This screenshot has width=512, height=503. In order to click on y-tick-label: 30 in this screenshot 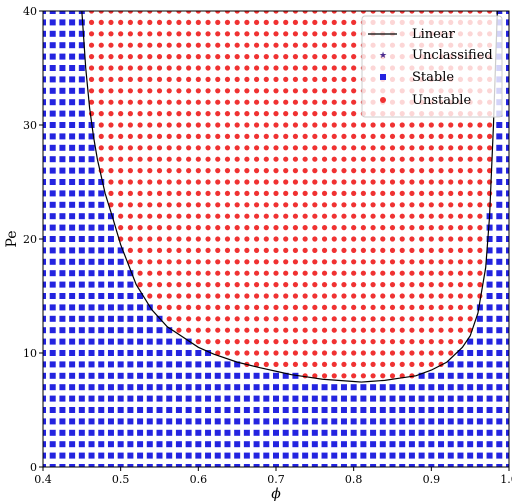, I will do `click(30, 125)`.